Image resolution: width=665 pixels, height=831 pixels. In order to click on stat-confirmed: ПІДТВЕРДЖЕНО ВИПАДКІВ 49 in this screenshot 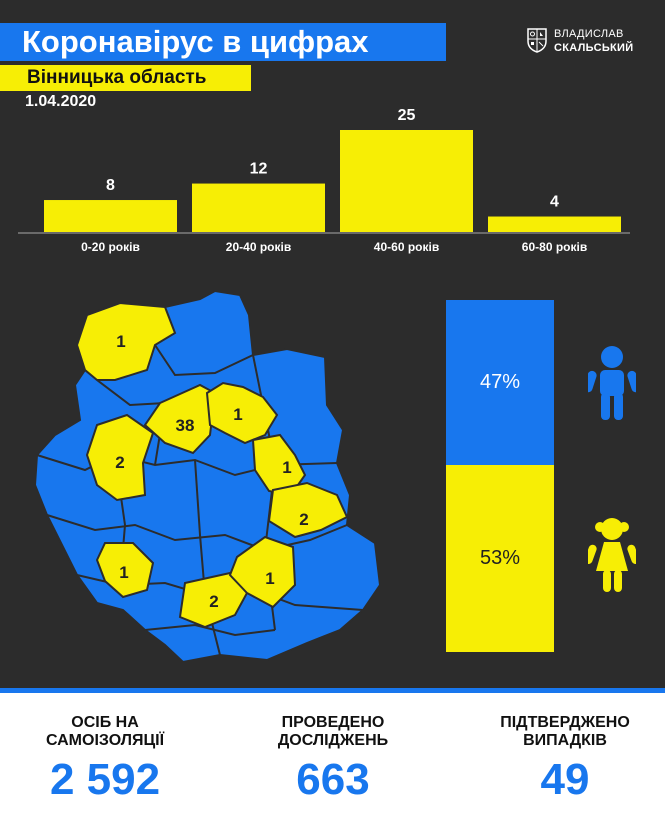, I will do `click(562, 759)`.